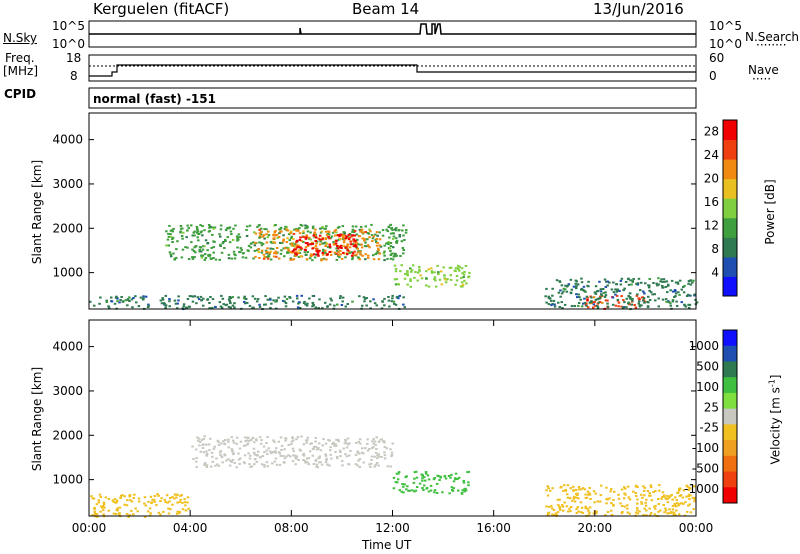  Describe the element at coordinates (705, 469) in the screenshot. I see `colorbar-tick-label: -500` at that location.